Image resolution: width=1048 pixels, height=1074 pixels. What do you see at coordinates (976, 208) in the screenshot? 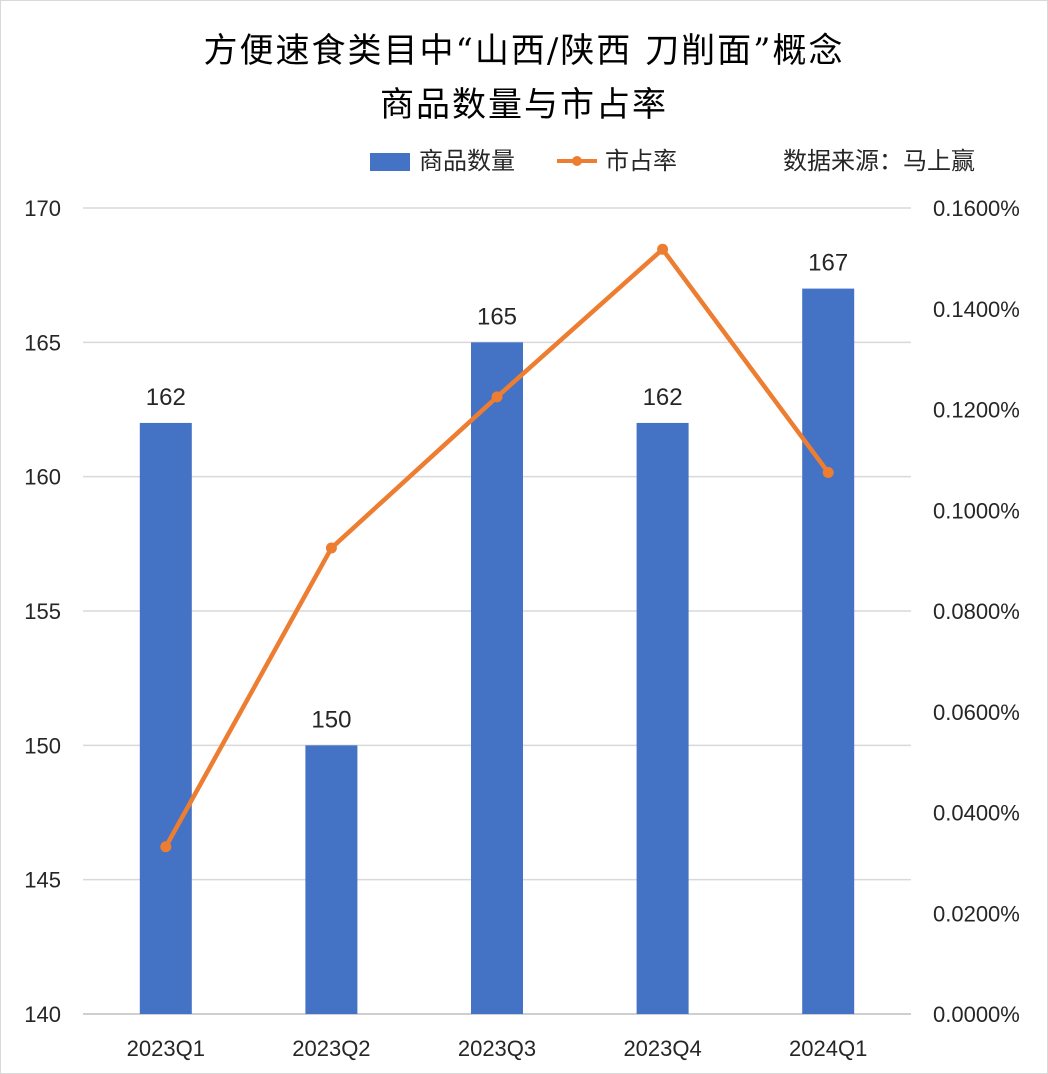
I see `y-right-tick-label-0: 0.1600%` at bounding box center [976, 208].